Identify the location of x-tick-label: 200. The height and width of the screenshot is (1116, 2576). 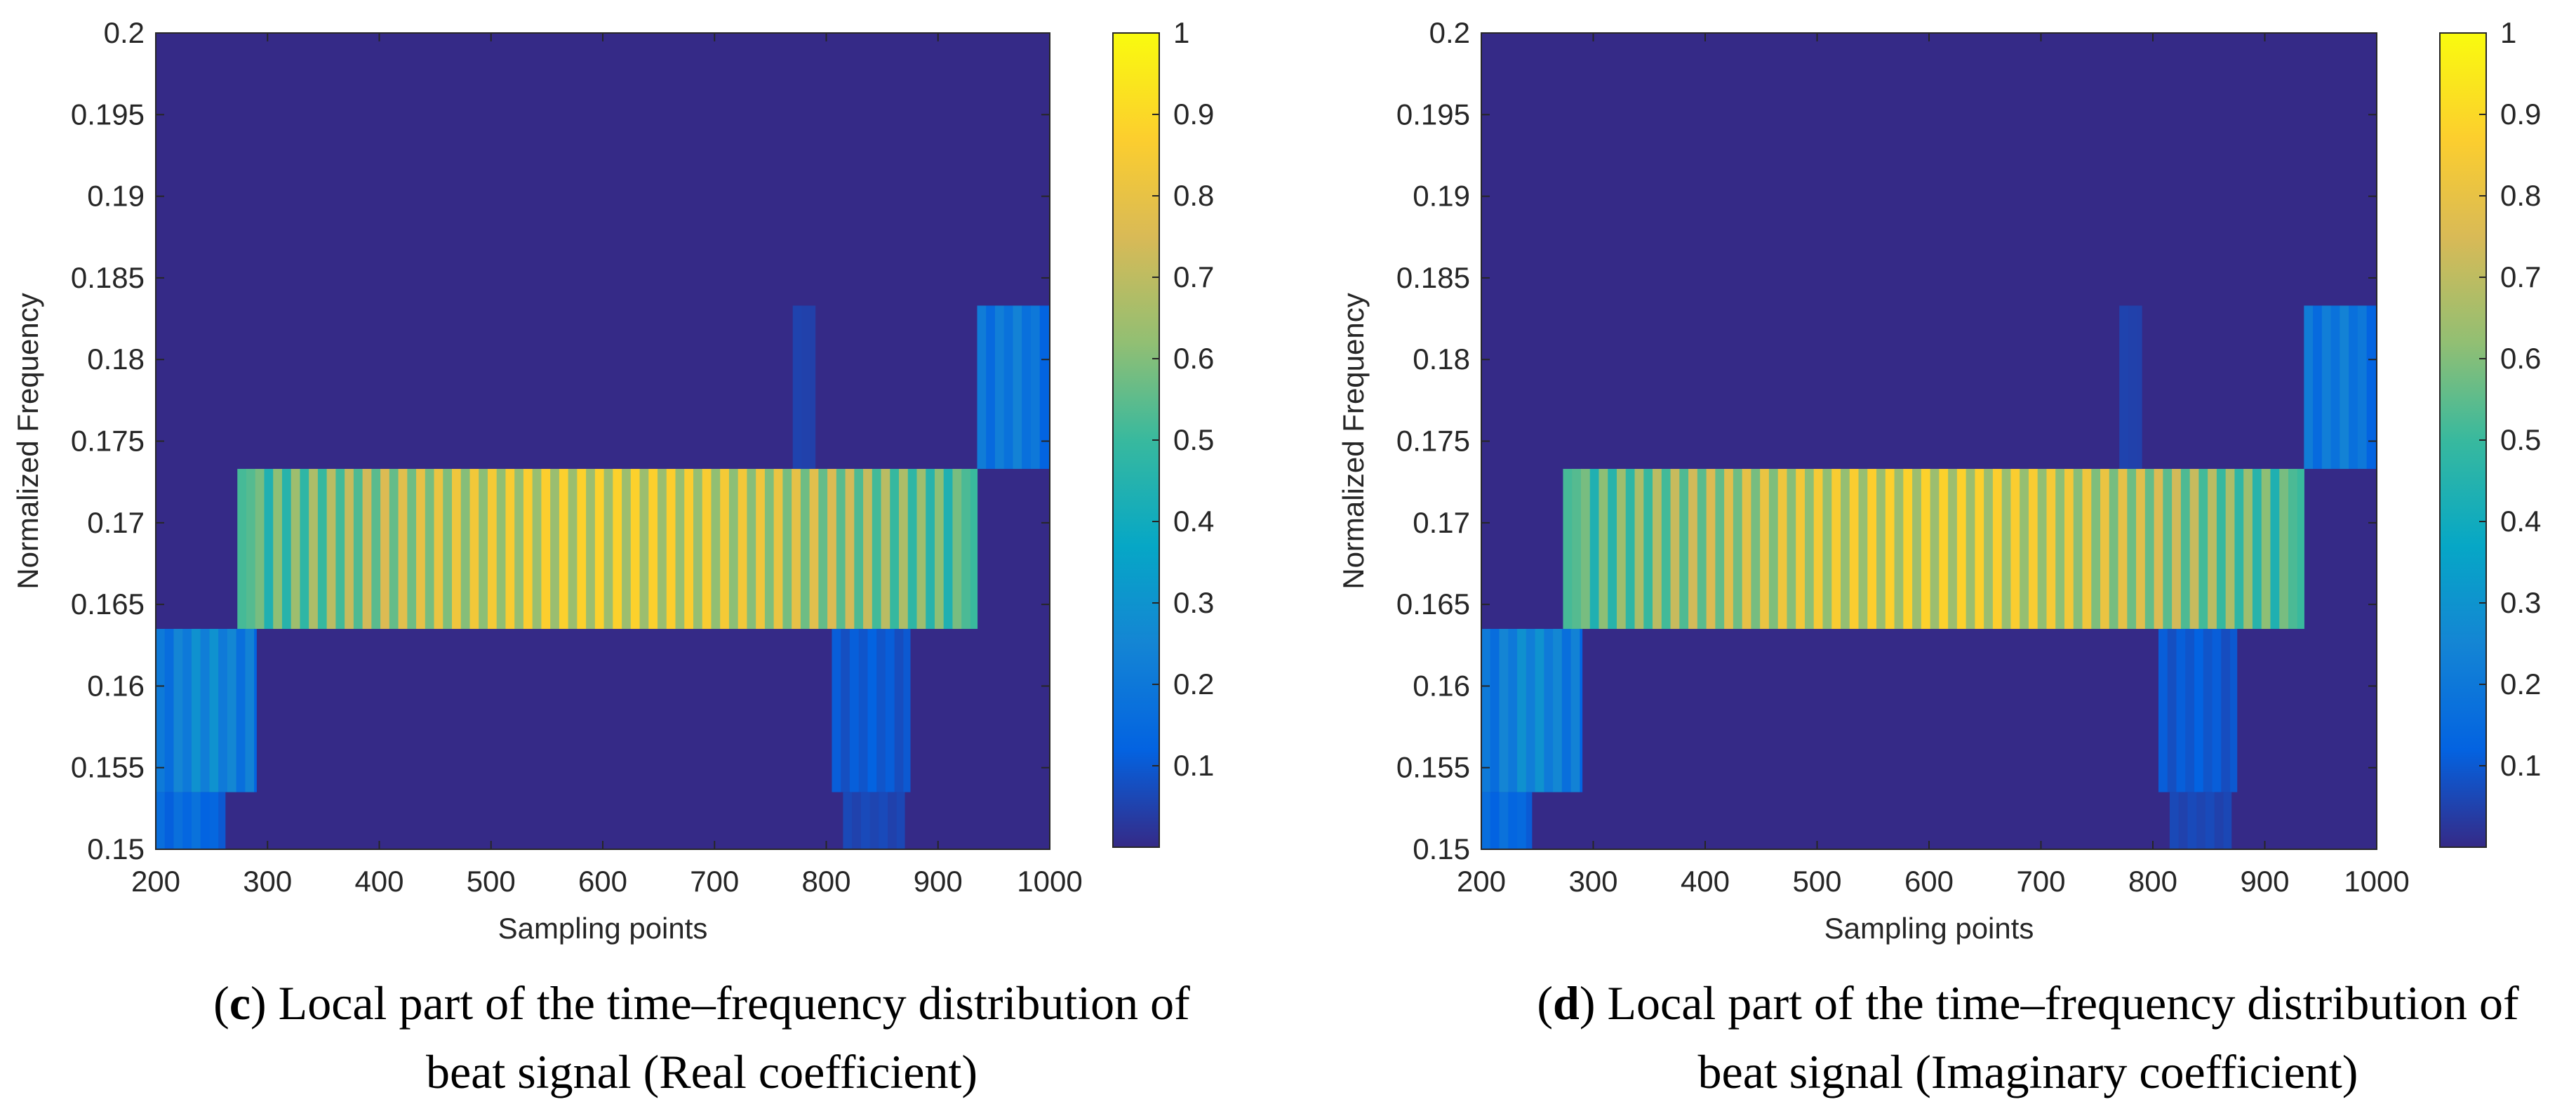
(156, 881).